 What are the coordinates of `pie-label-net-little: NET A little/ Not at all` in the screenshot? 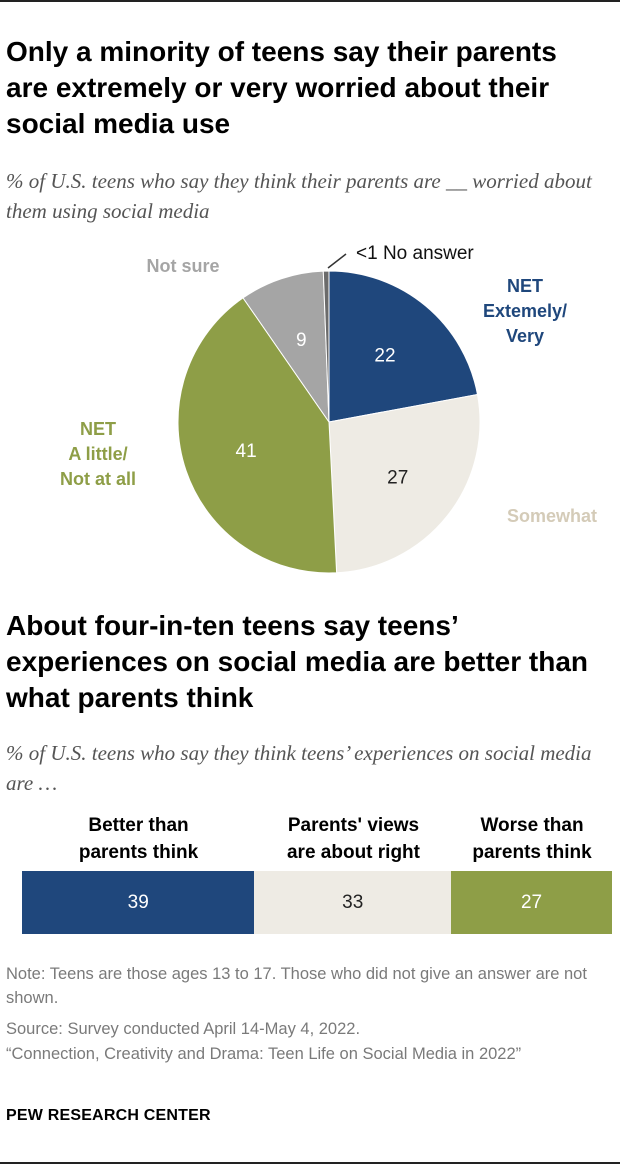 It's located at (98, 454).